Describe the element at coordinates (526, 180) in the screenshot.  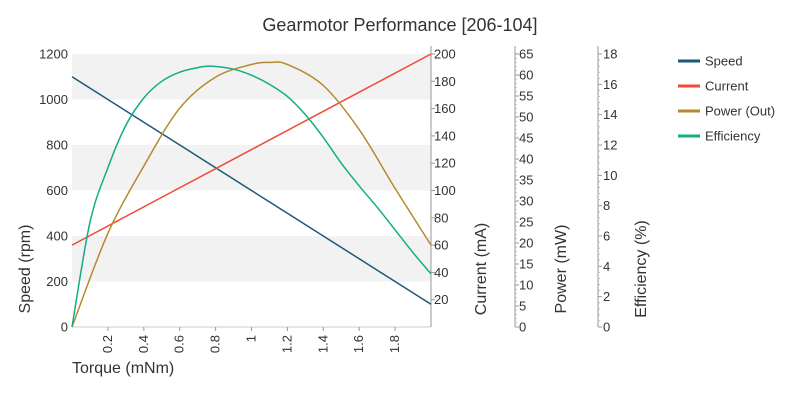
I see `y-tick-label: 35` at that location.